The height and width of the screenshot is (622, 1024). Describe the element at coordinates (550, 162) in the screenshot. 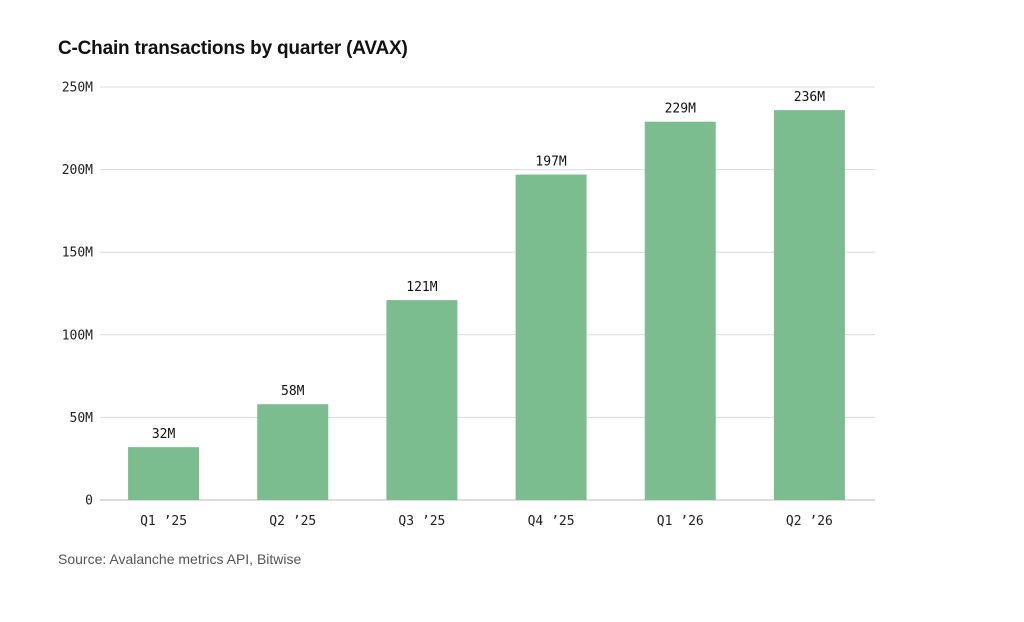

I see `bar-value-label: 197M` at that location.